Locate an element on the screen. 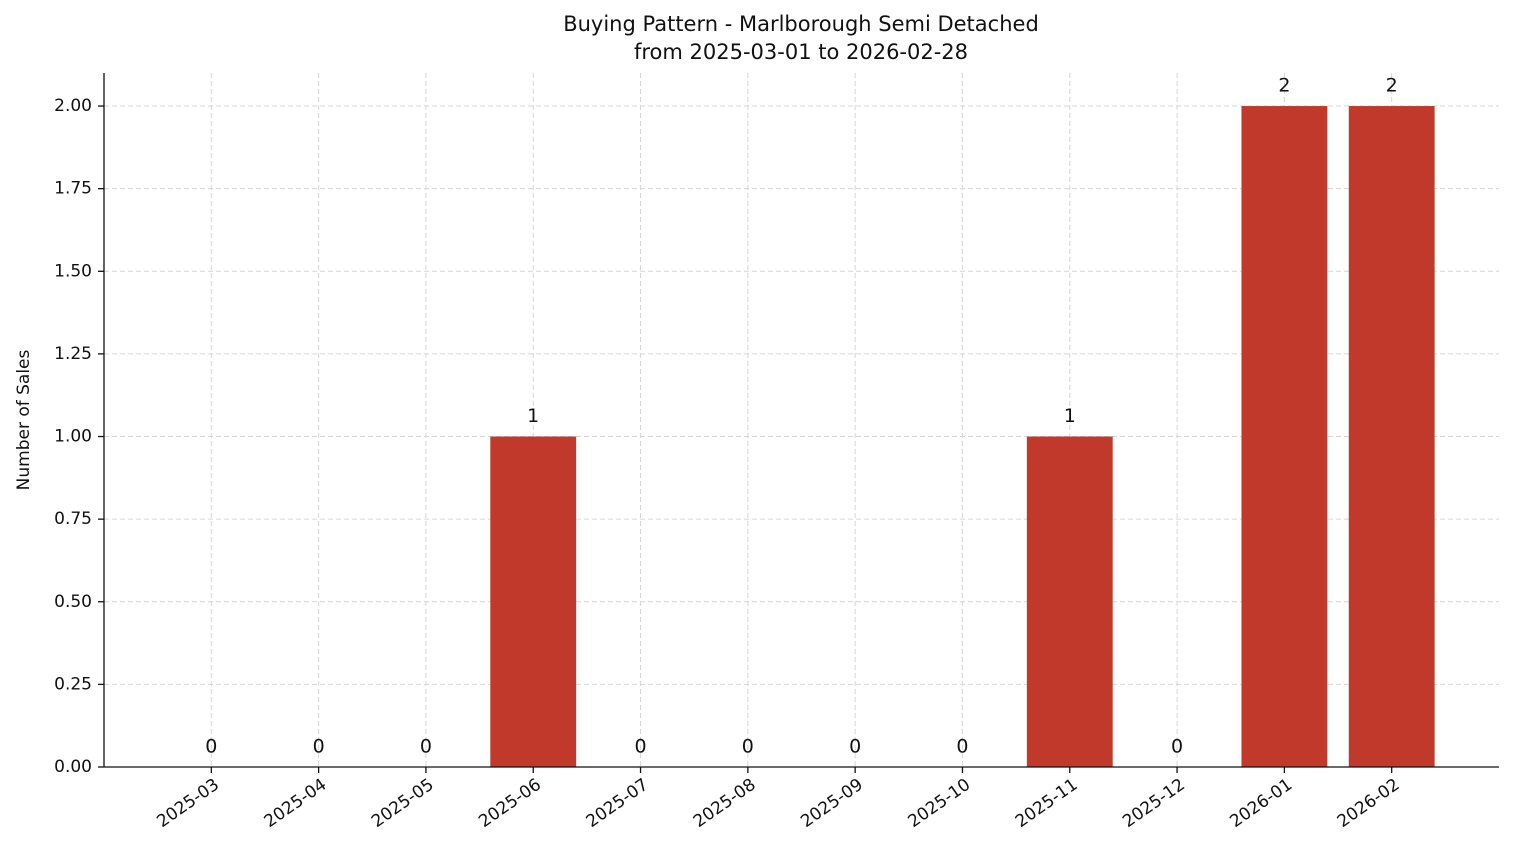 The image size is (1514, 863). x-tick-label: 2025-08 is located at coordinates (725, 803).